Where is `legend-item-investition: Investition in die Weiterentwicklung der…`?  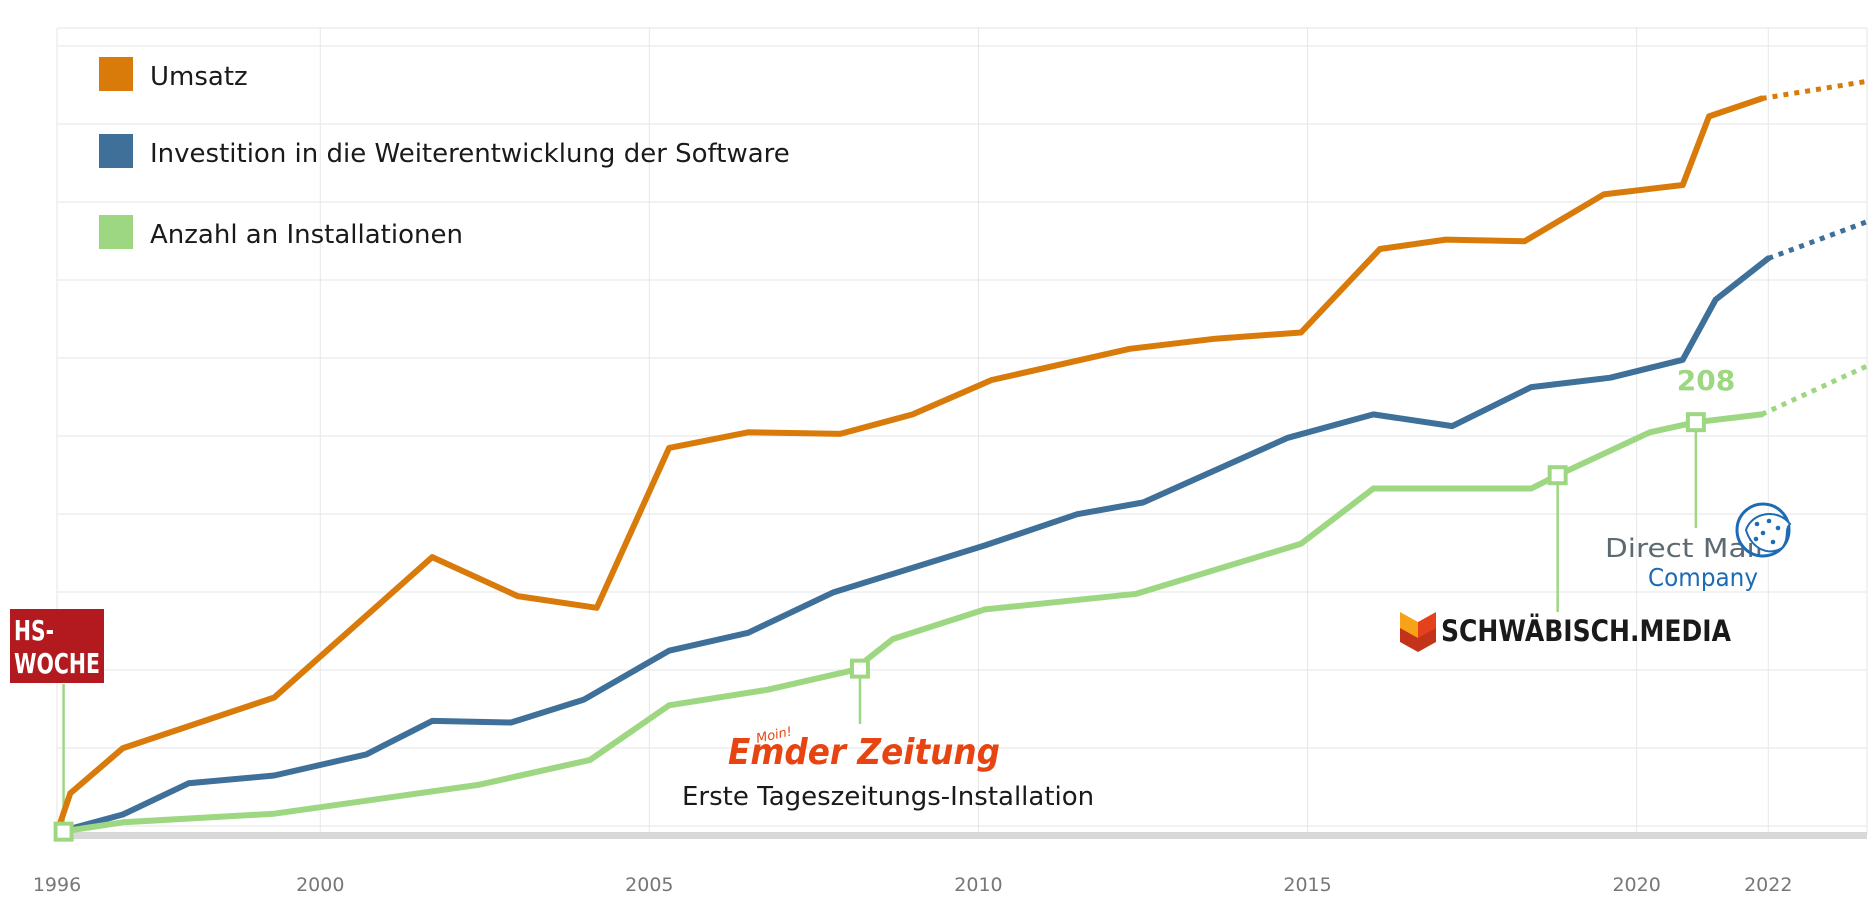 legend-item-investition: Investition in die Weiterentwicklung der… is located at coordinates (444, 151).